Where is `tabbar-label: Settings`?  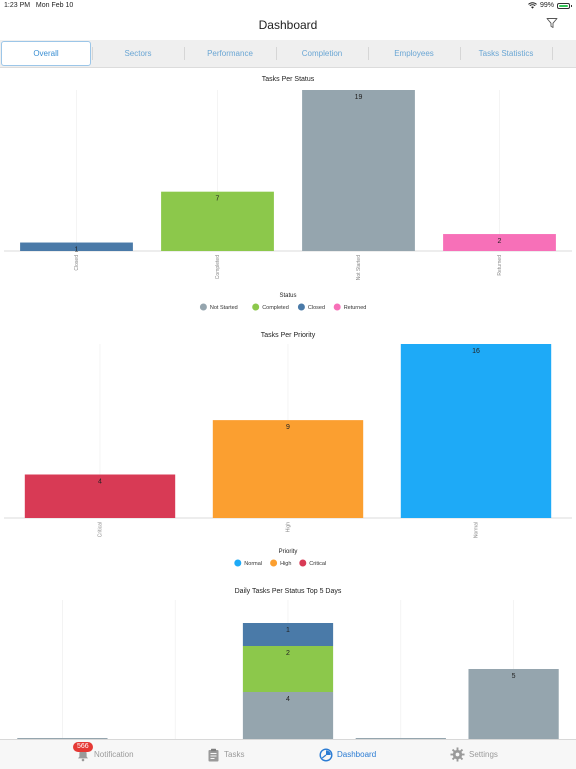 tabbar-label: Settings is located at coordinates (483, 754).